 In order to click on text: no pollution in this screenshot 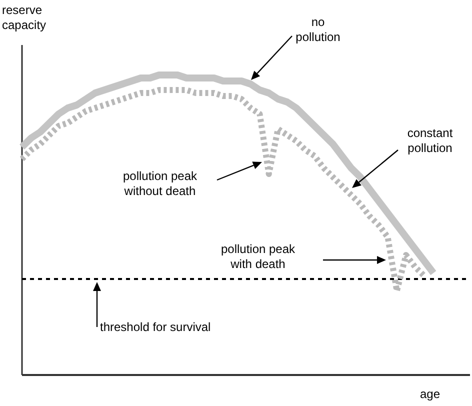, I will do `click(318, 29)`.